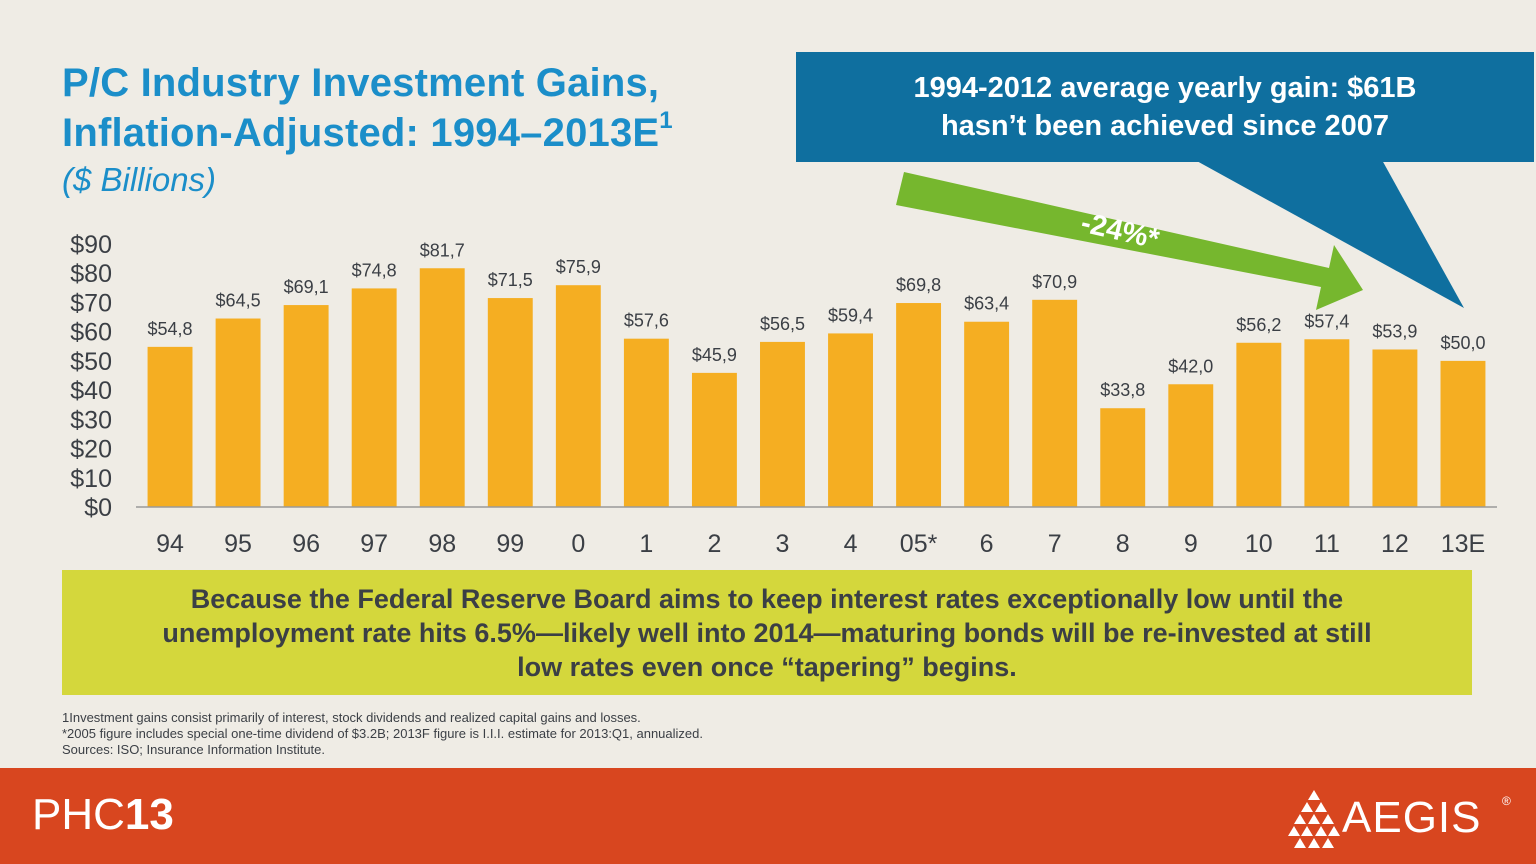 This screenshot has height=864, width=1536. I want to click on phc13-logo: PHC13, so click(103, 815).